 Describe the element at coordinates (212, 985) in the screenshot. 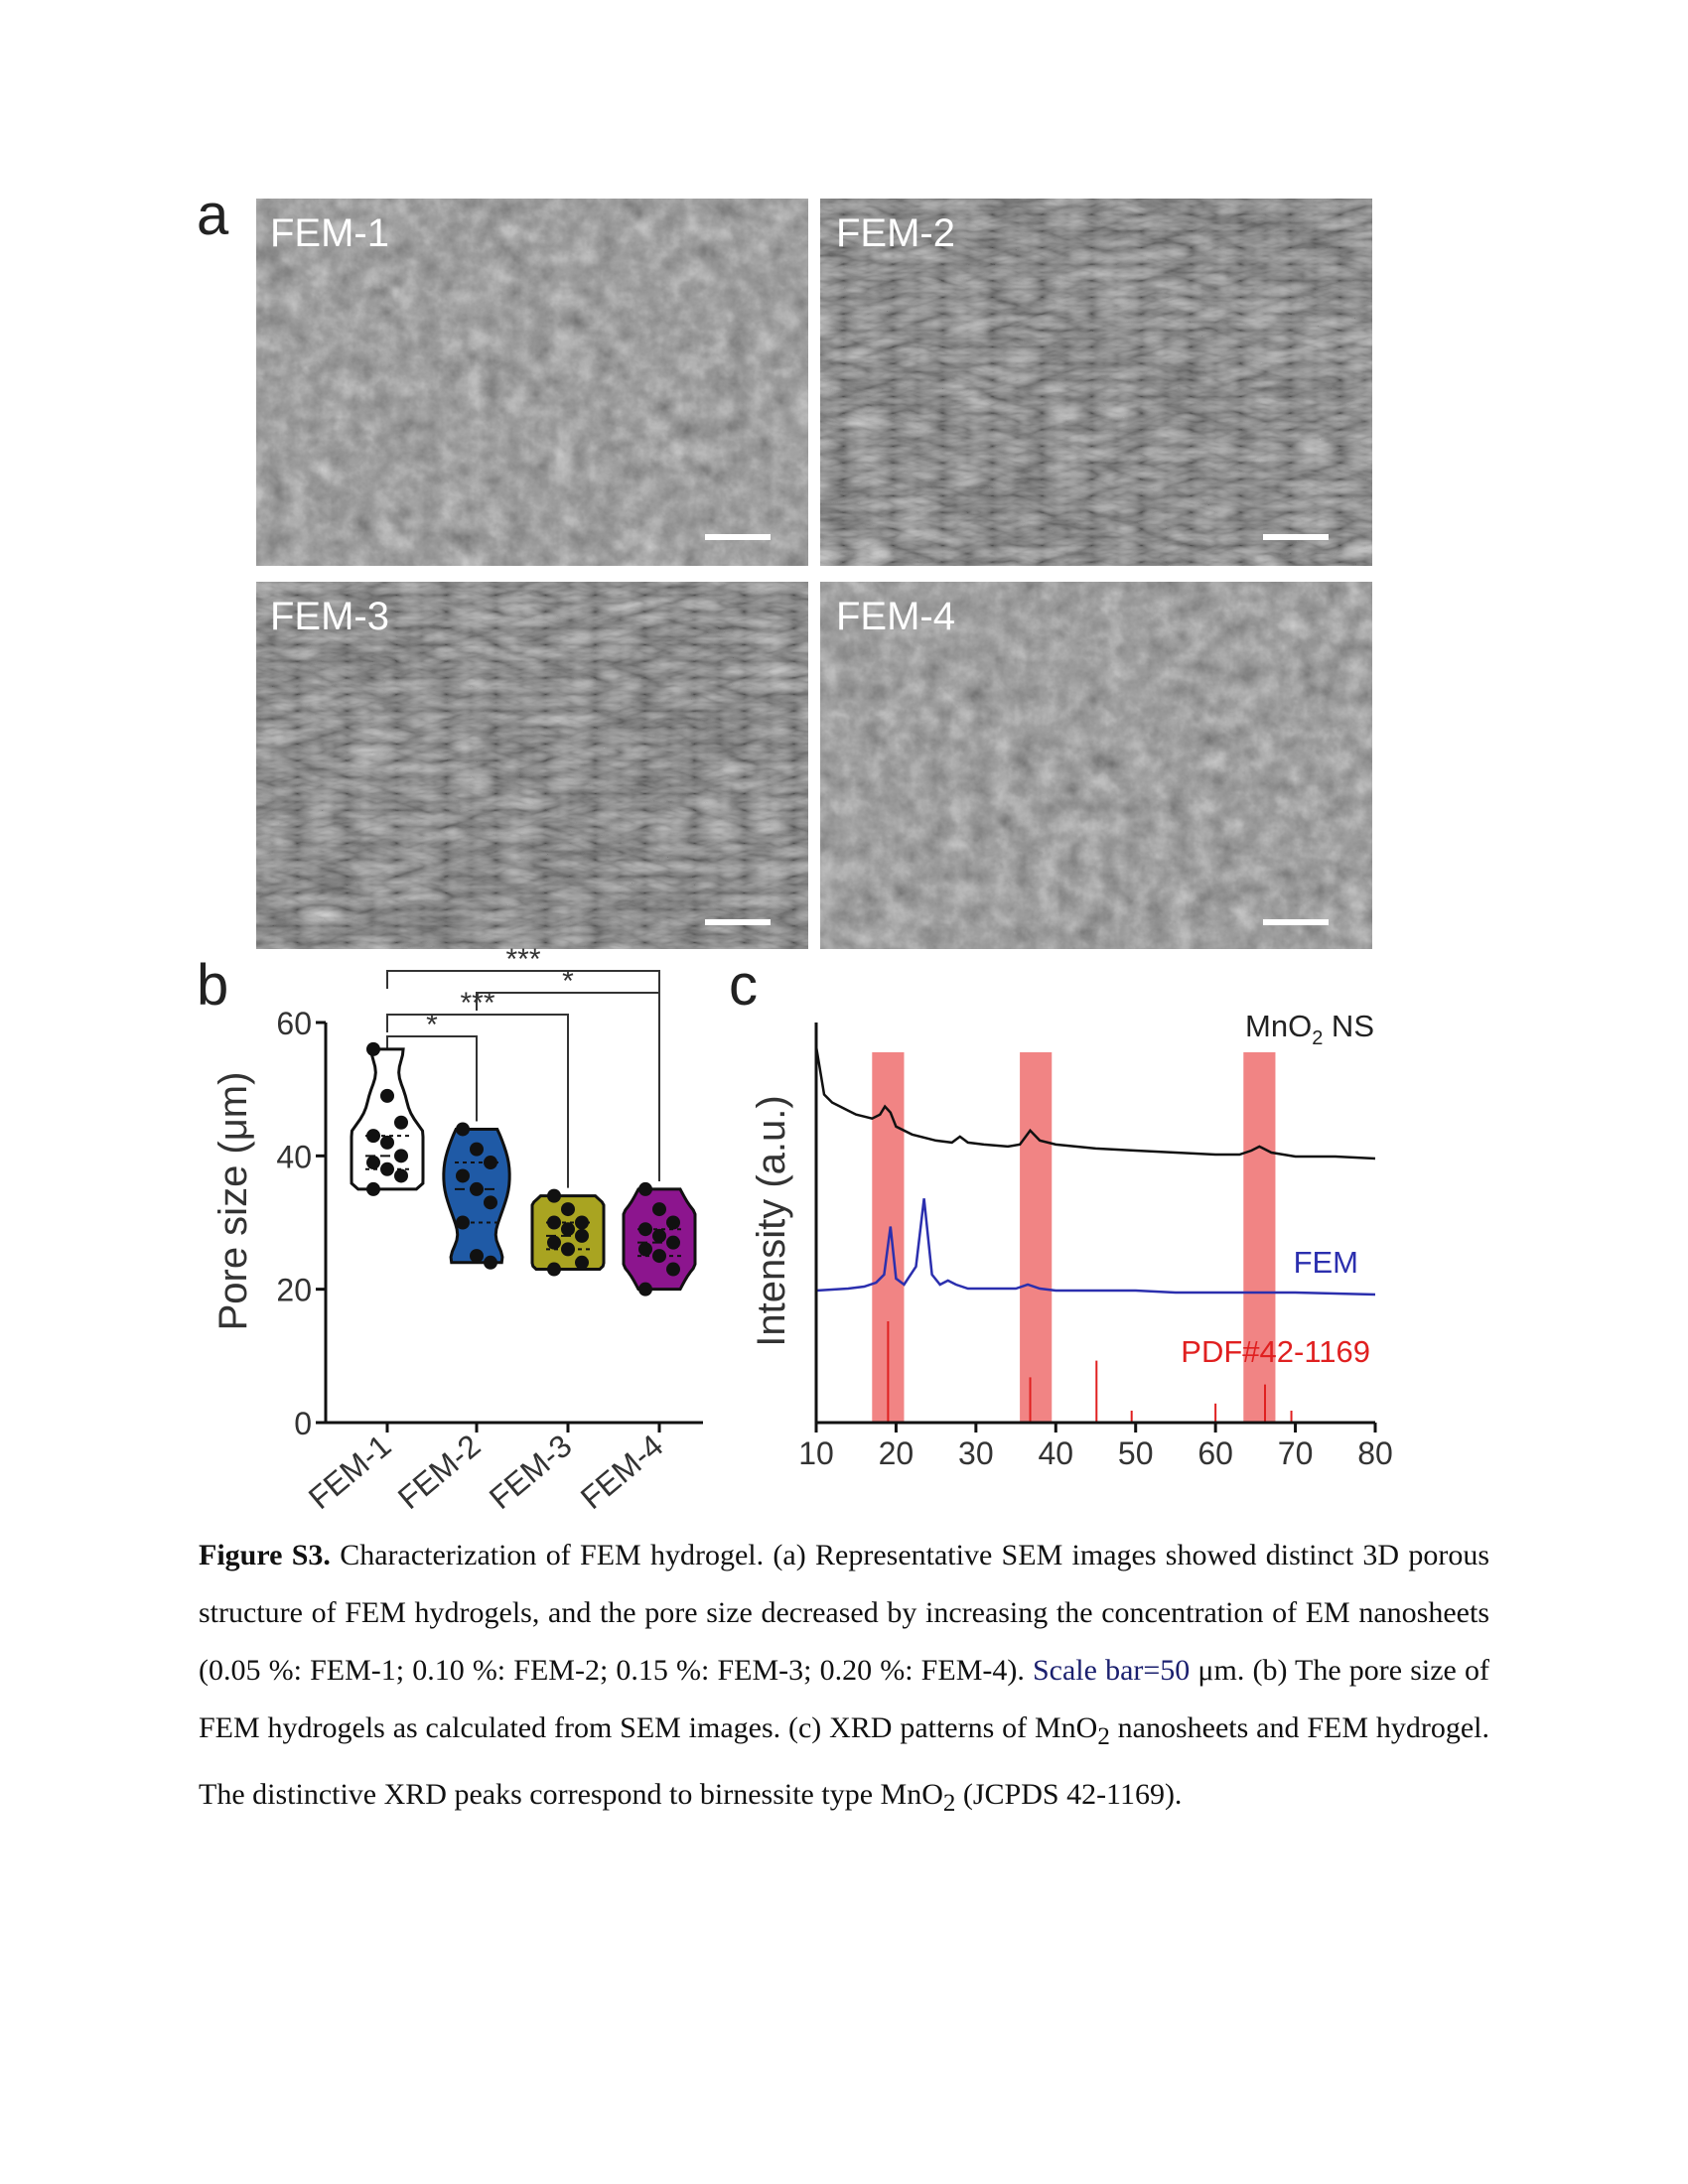

I see `panel-b-letter: b` at that location.